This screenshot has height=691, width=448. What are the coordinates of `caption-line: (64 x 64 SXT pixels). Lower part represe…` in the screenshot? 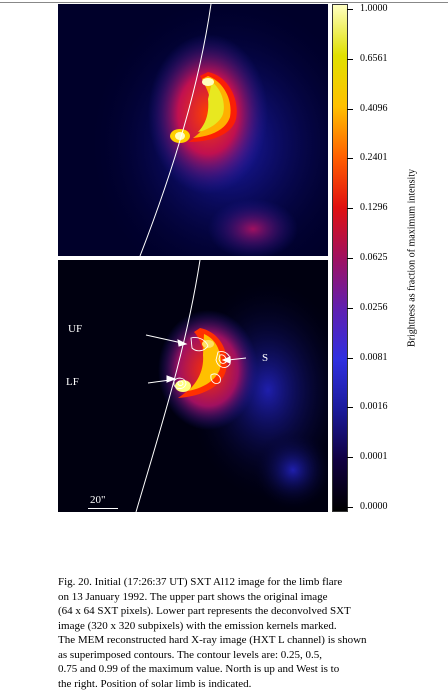 It's located at (248, 611).